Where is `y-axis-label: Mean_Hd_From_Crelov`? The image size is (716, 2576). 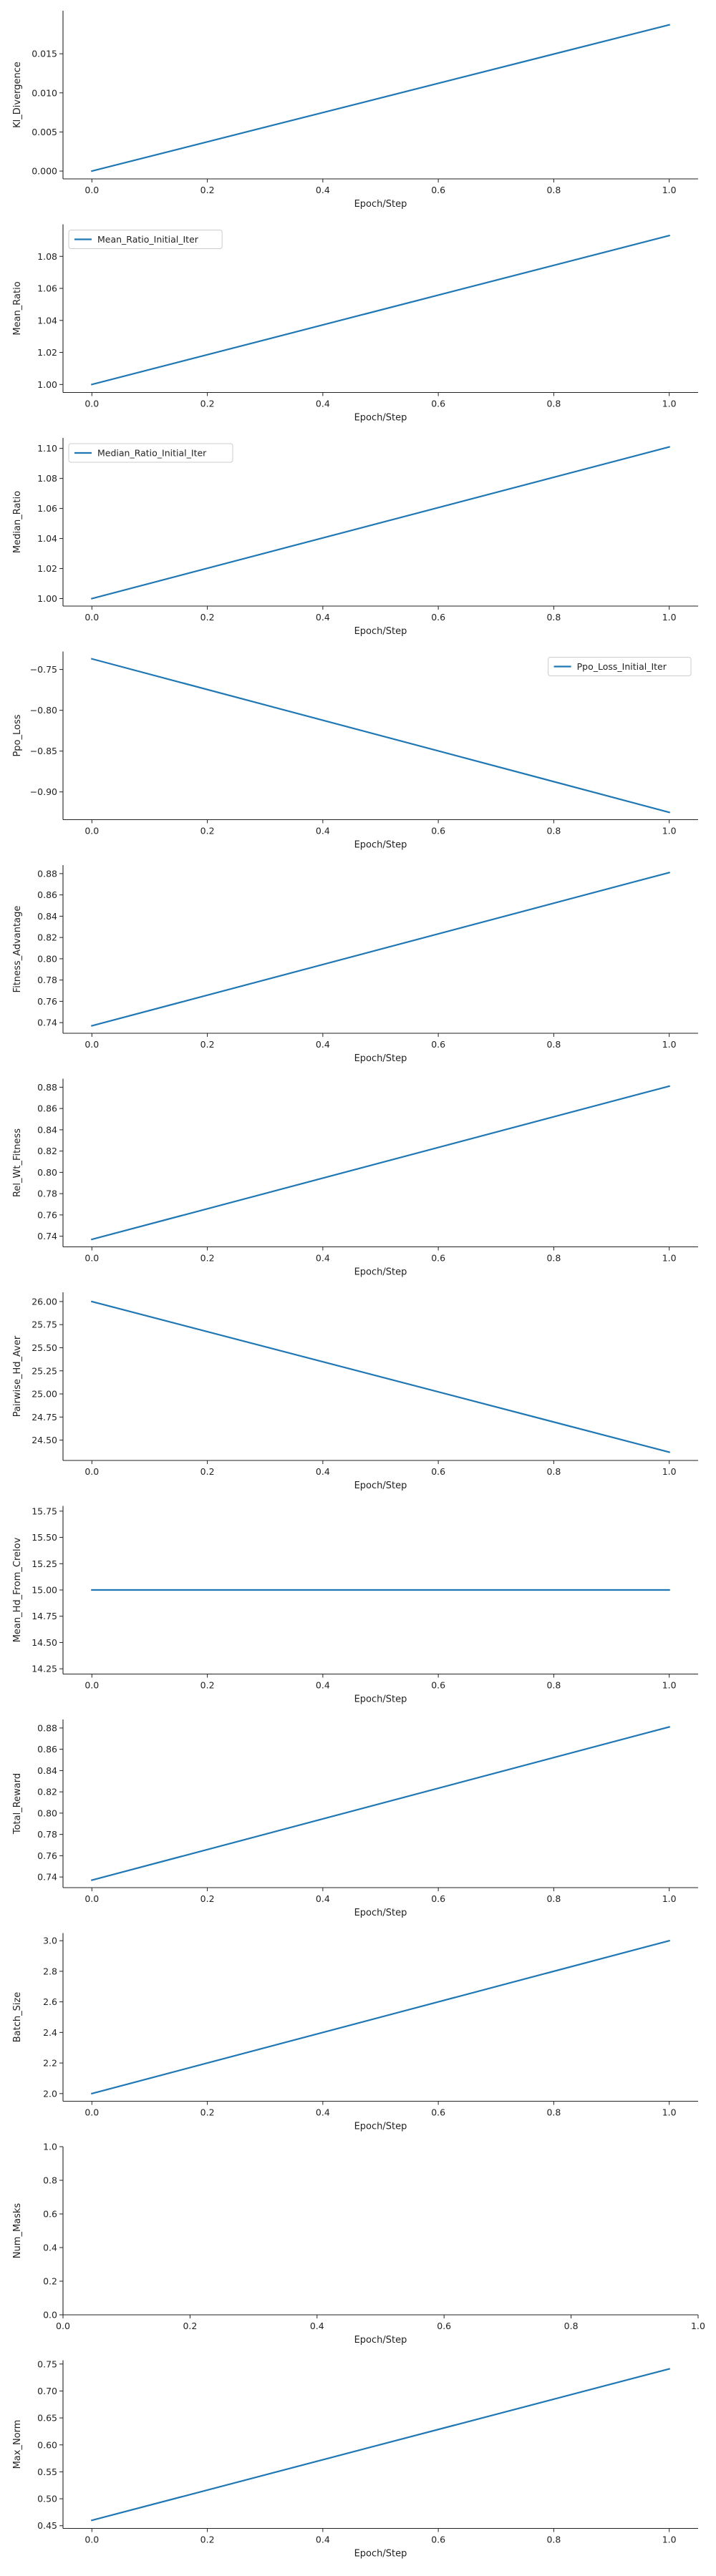 y-axis-label: Mean_Hd_From_Crelov is located at coordinates (17, 1589).